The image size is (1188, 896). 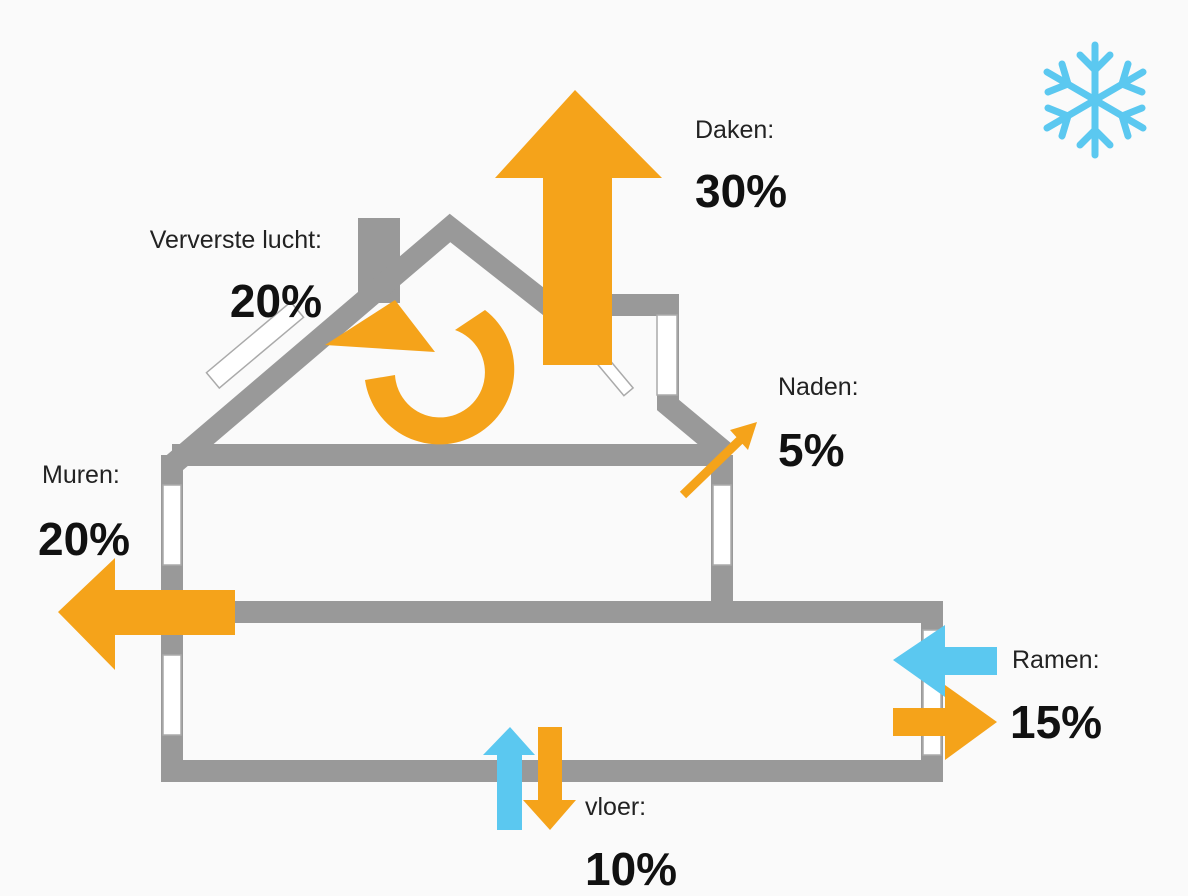 I want to click on seam-arrow-head, so click(x=743, y=436).